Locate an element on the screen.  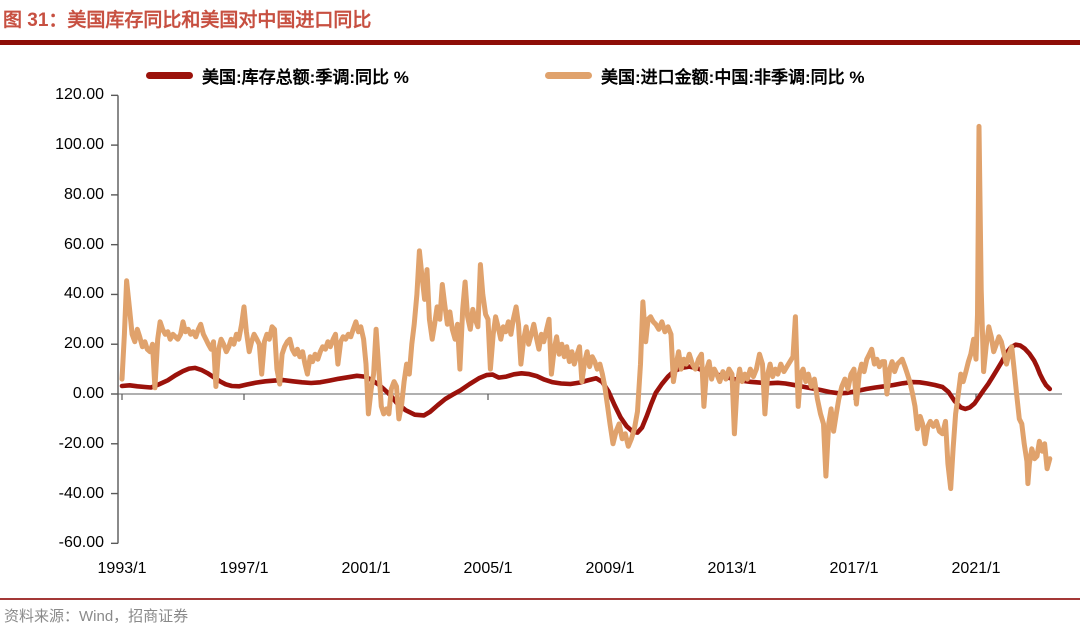
footer-rule is located at coordinates (540, 599).